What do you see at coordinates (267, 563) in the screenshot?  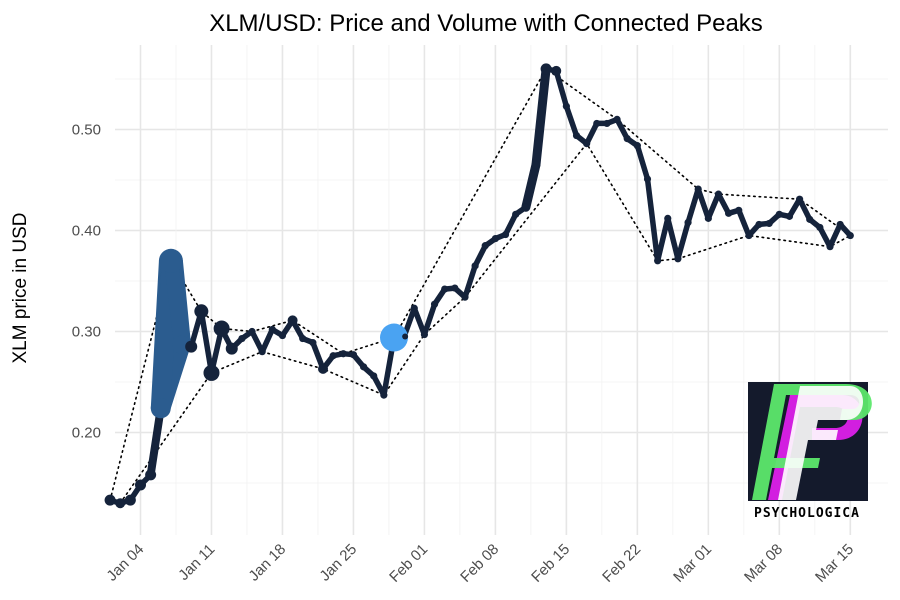 I see `x-tick-label: Jan 18` at bounding box center [267, 563].